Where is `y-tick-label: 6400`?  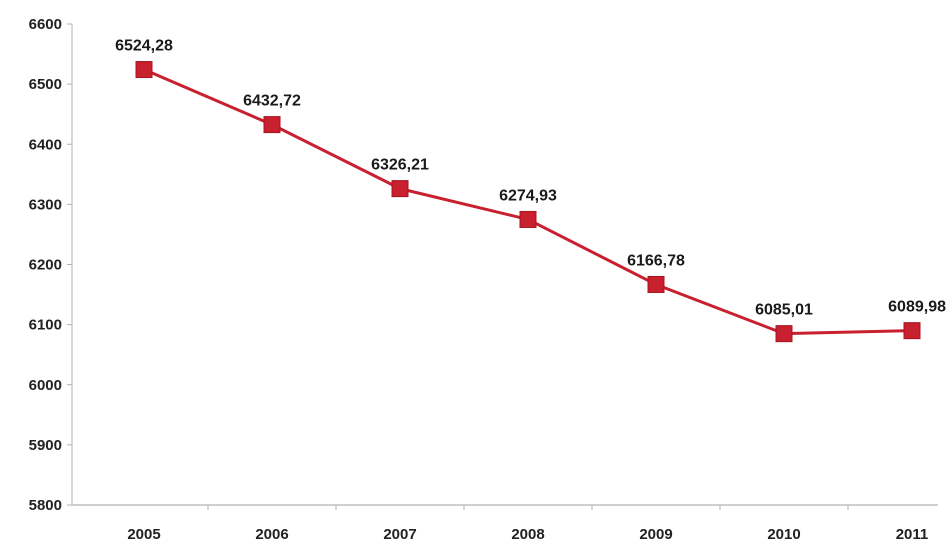 y-tick-label: 6400 is located at coordinates (45, 144).